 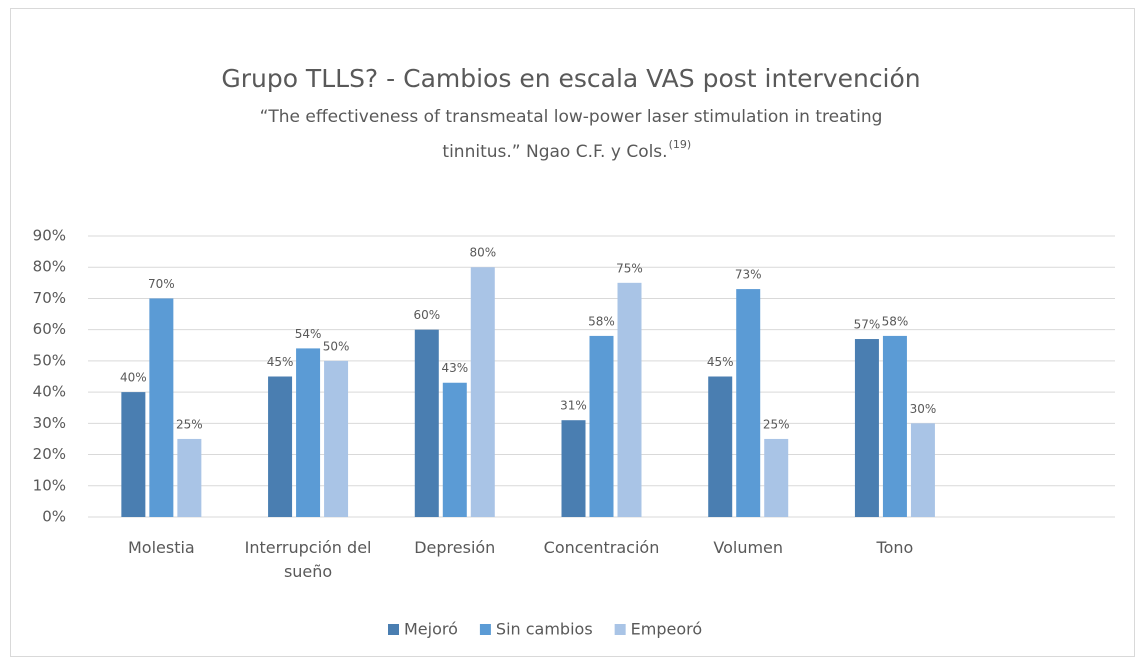 What do you see at coordinates (895, 547) in the screenshot?
I see `x-tick-label: Tono` at bounding box center [895, 547].